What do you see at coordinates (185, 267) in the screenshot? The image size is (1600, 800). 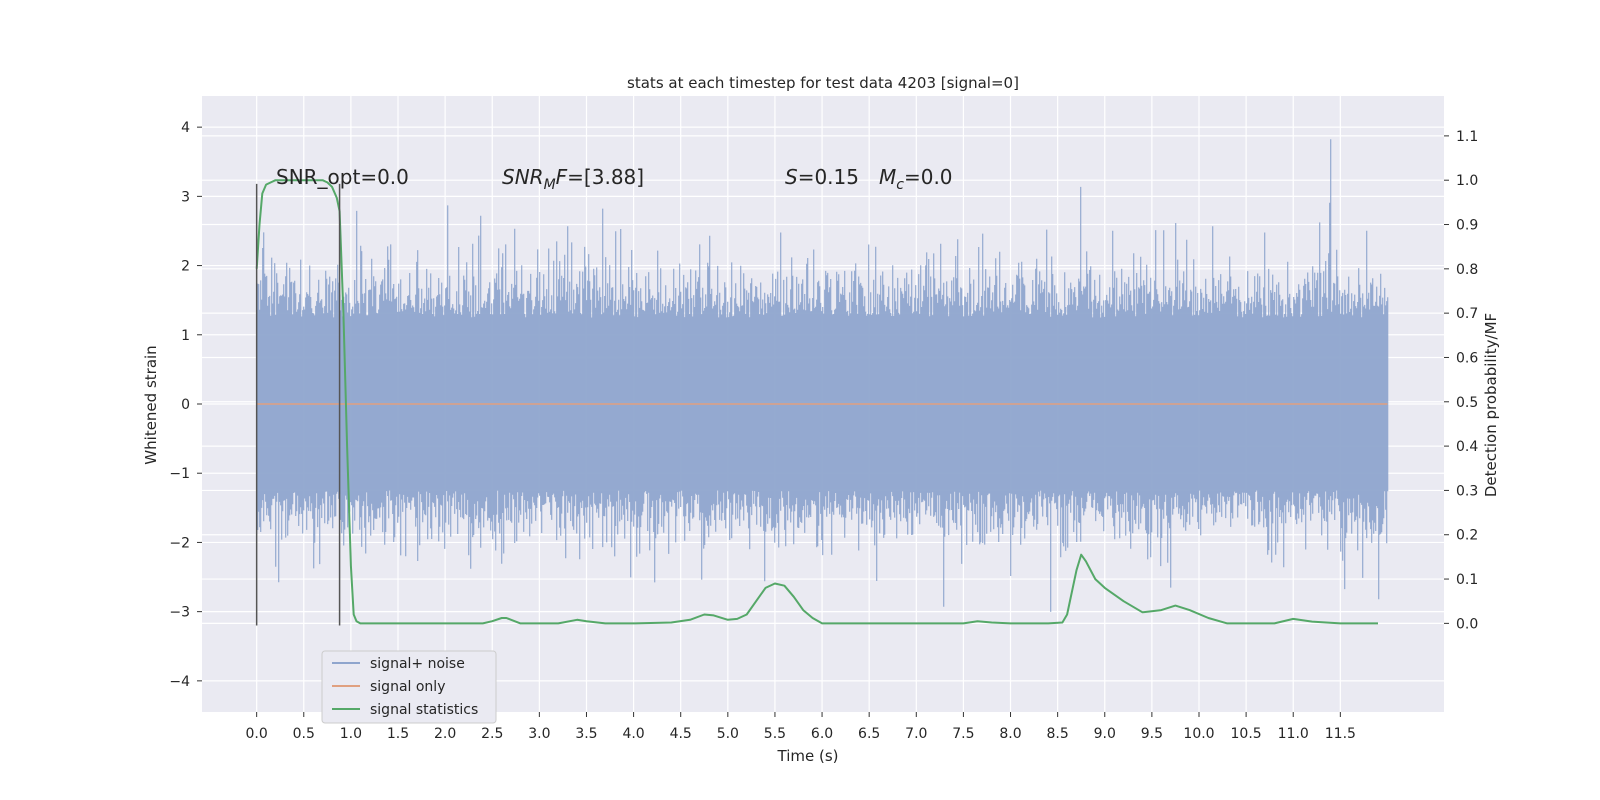 I see `y-tick-label: 2` at bounding box center [185, 267].